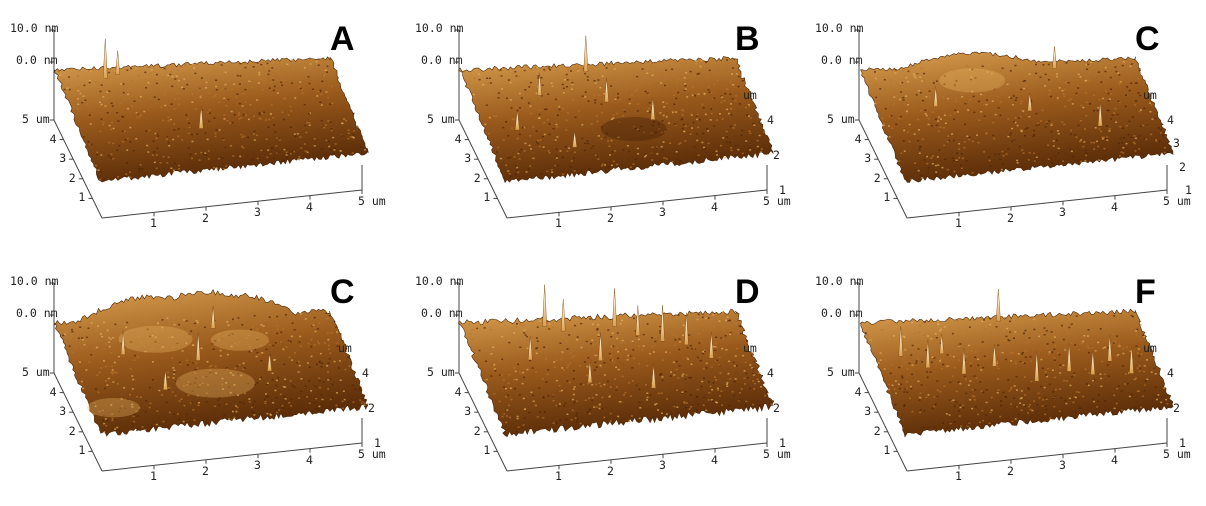 This screenshot has width=1206, height=506. Describe the element at coordinates (747, 39) in the screenshot. I see `panel-letter: B` at that location.